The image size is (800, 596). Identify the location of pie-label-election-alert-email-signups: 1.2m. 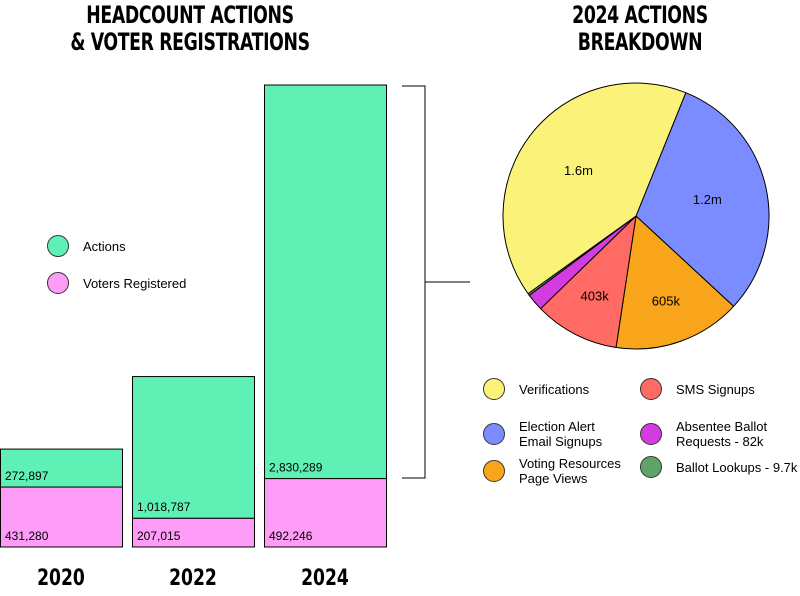
(707, 199).